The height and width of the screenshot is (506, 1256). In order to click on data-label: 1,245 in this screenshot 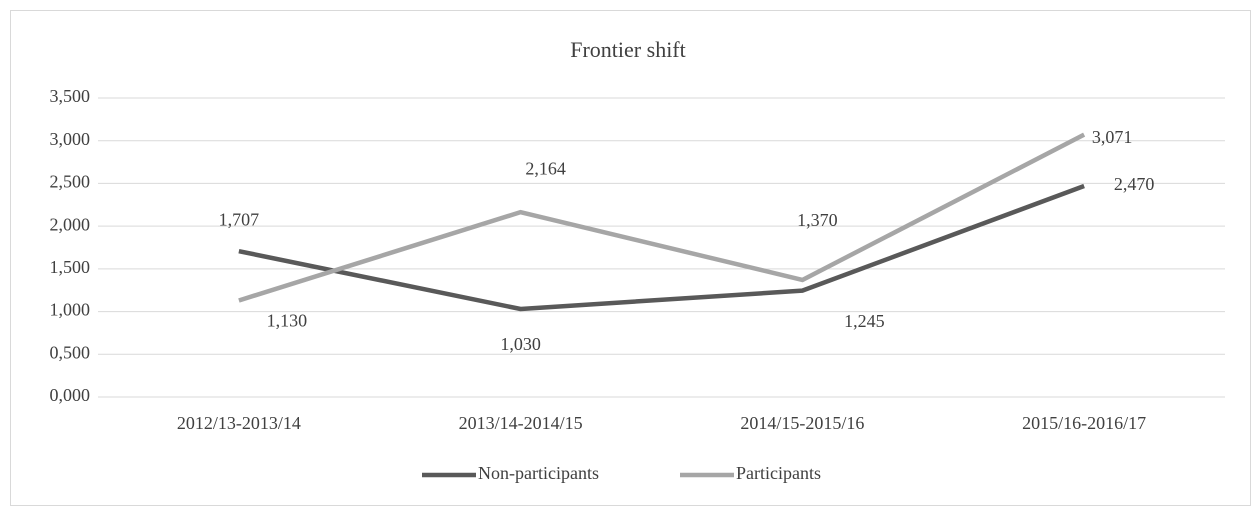, I will do `click(864, 321)`.